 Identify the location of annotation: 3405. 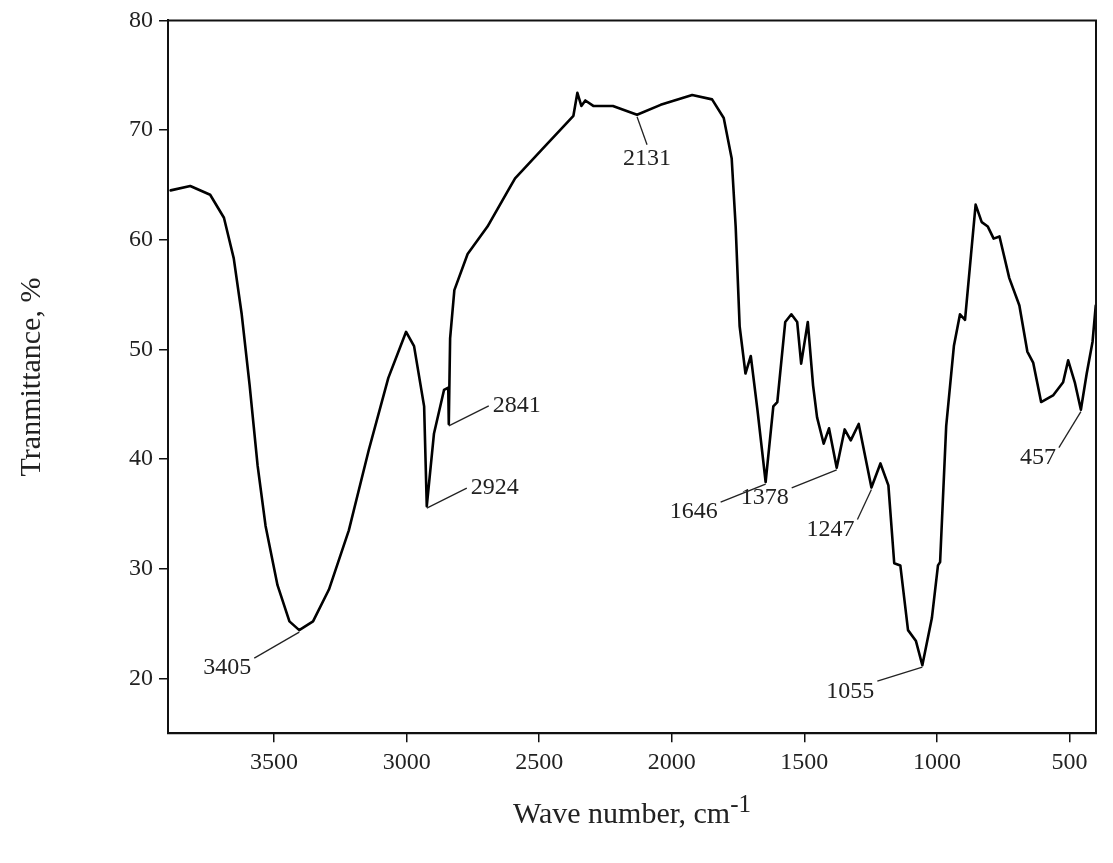
(227, 666).